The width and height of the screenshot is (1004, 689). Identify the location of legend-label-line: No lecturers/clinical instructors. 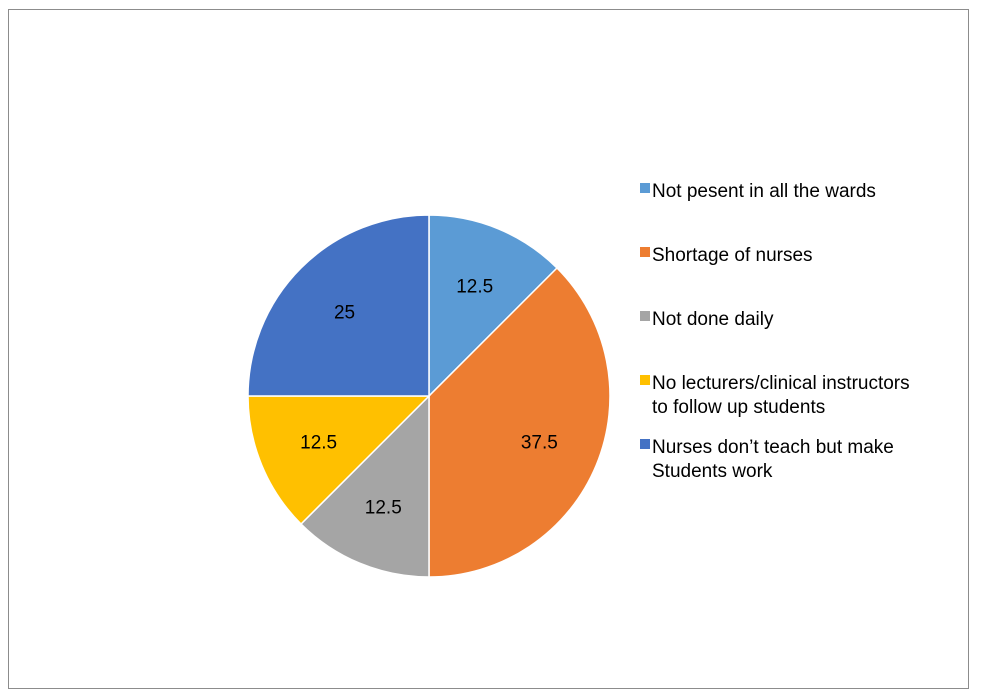
(781, 383).